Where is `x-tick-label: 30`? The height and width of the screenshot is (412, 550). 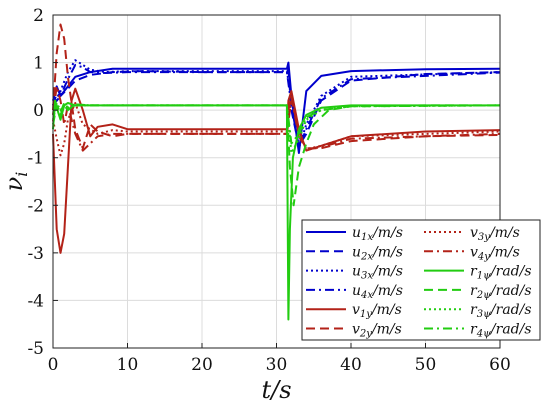 x-tick-label: 30 is located at coordinates (277, 365).